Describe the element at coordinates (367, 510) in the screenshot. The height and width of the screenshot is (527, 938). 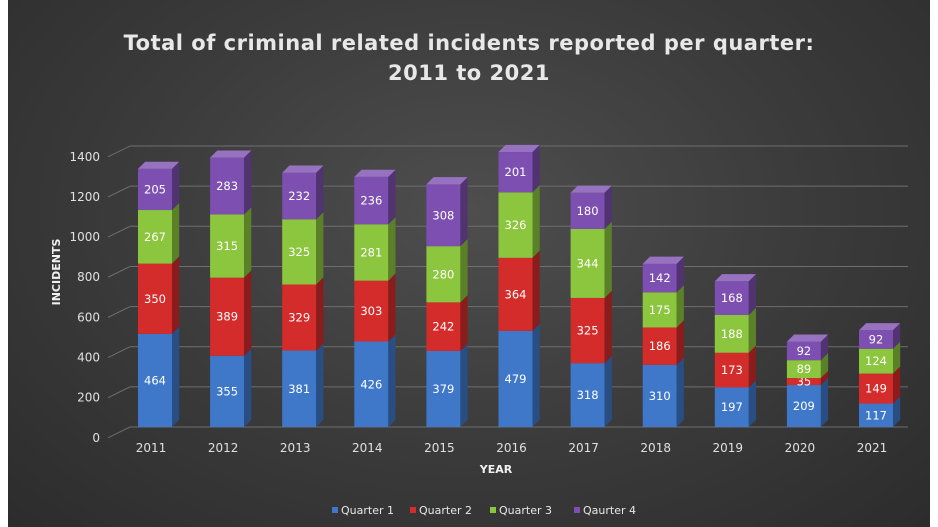
I see `legend-label: Quarter 1` at that location.